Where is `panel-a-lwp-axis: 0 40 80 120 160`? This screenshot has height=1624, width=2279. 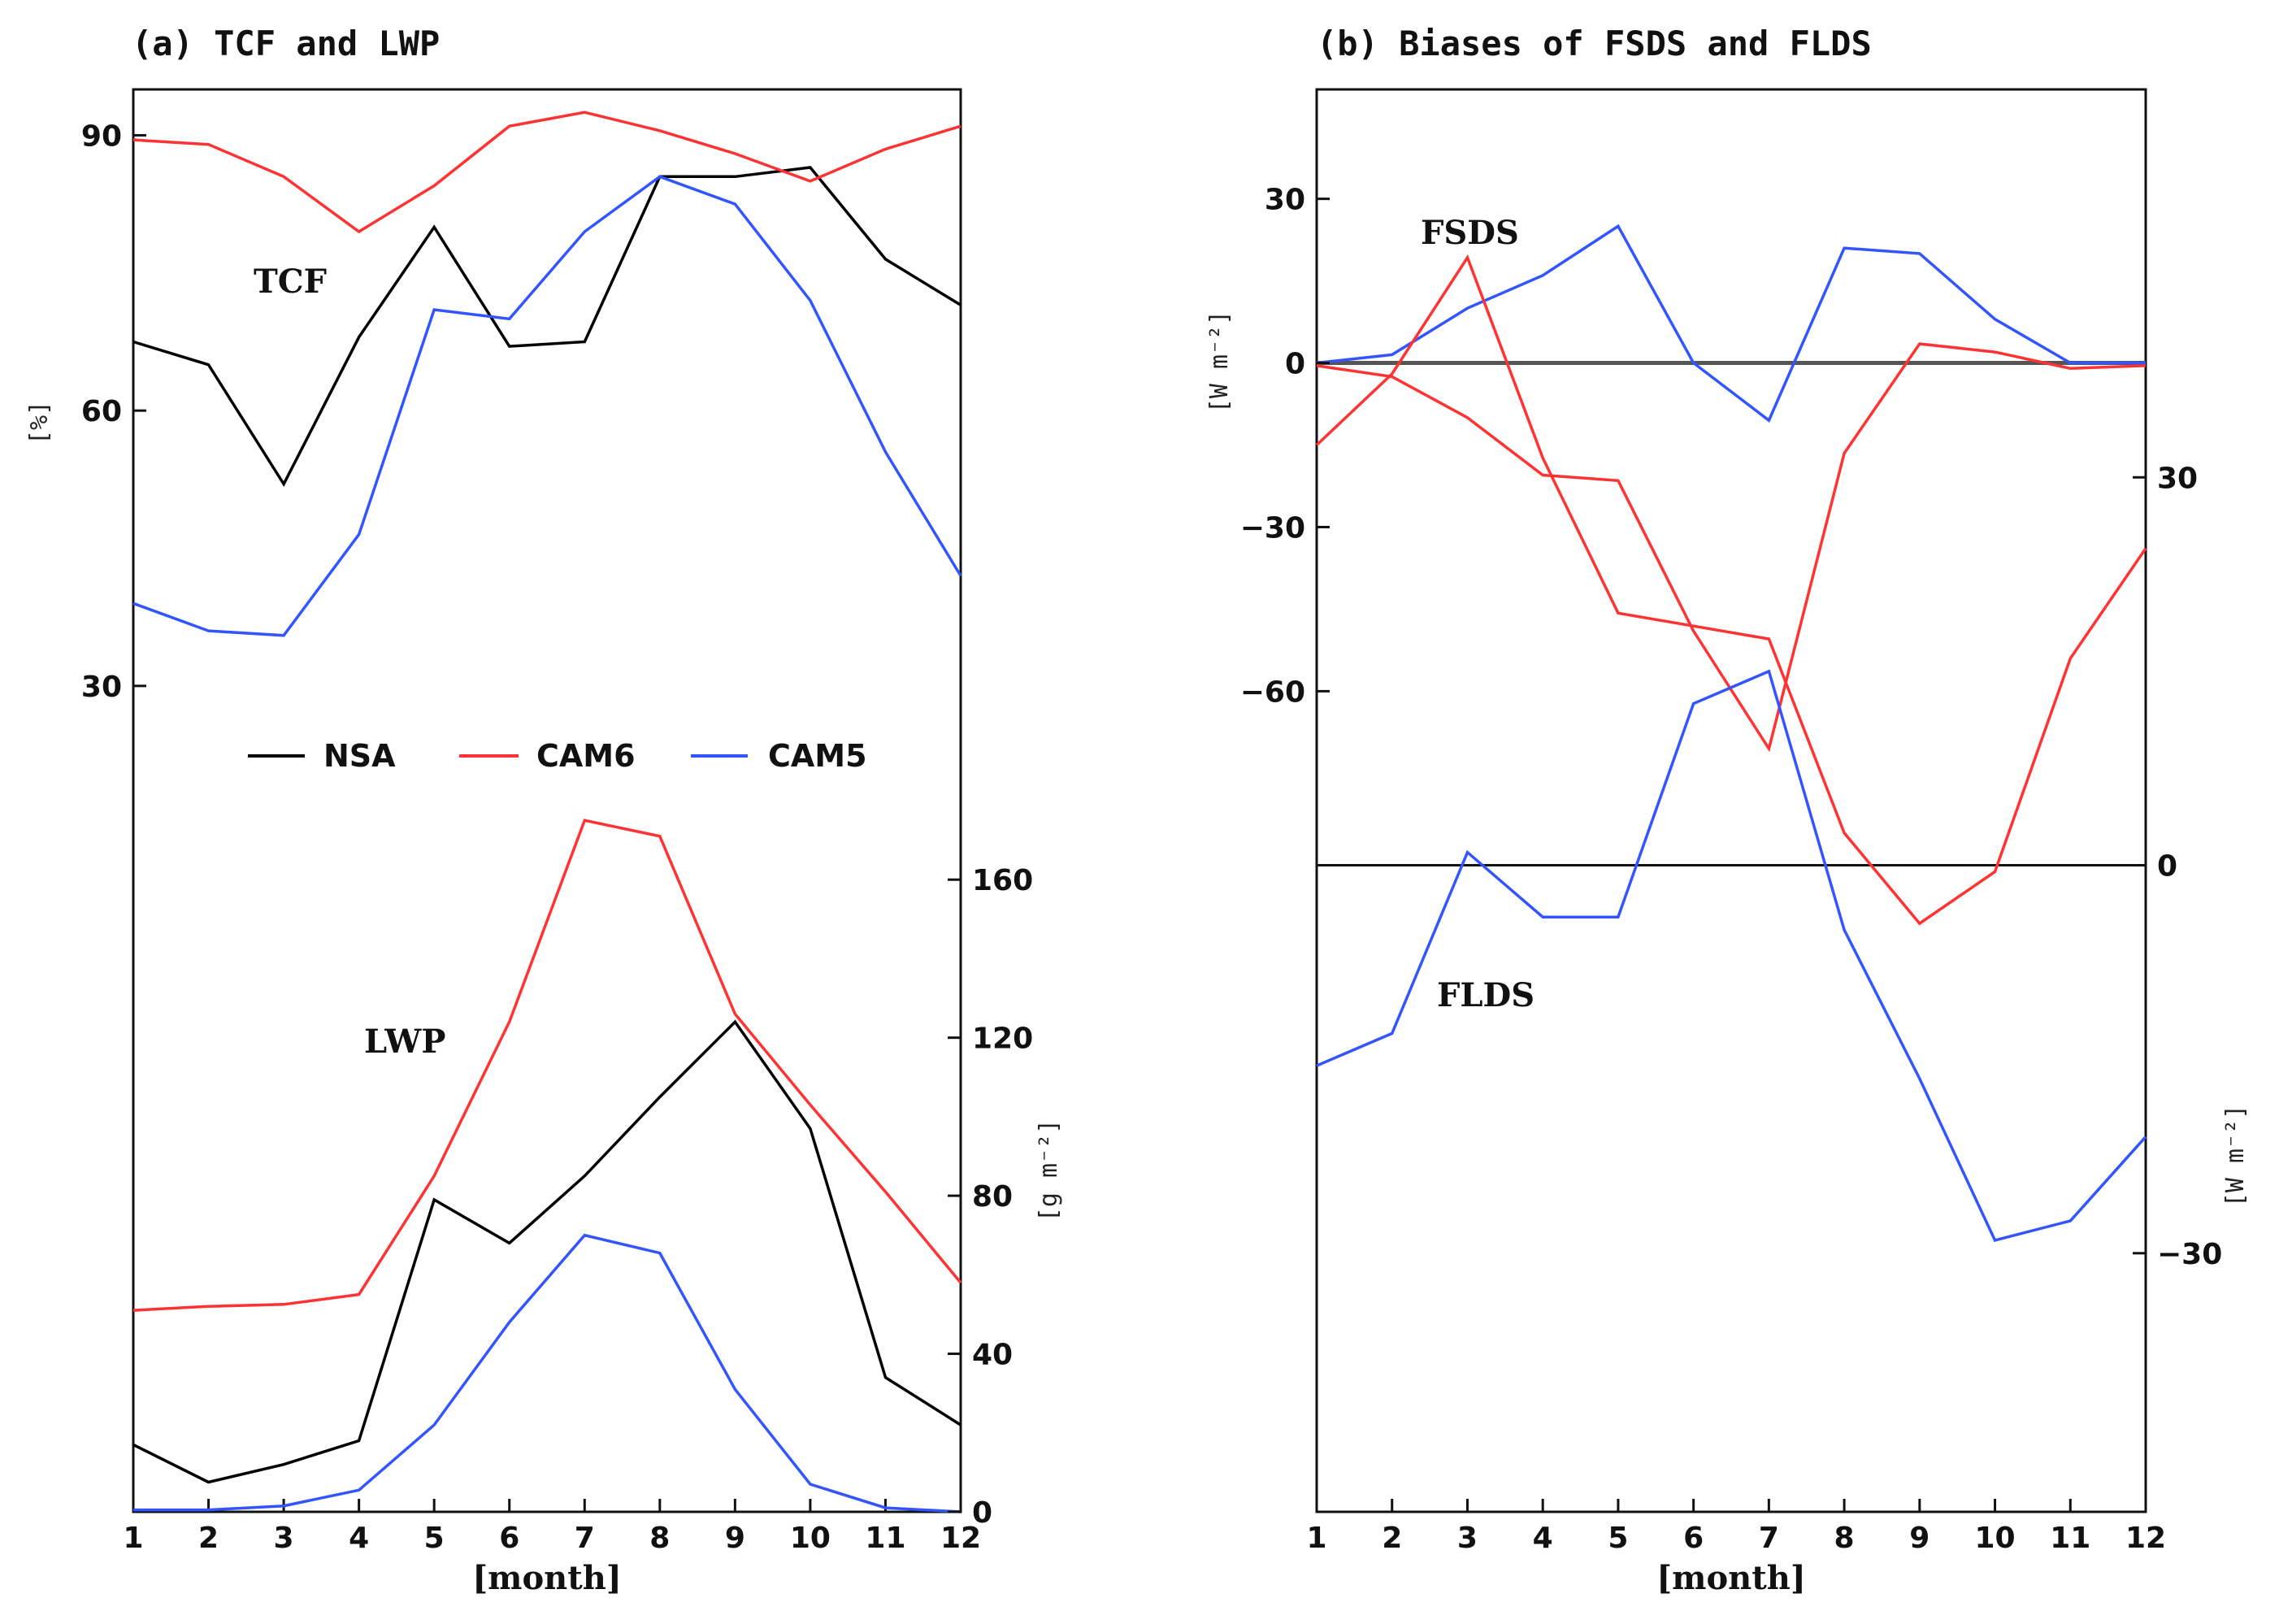
panel-a-lwp-axis: 0 40 80 120 160 is located at coordinates (991, 1197).